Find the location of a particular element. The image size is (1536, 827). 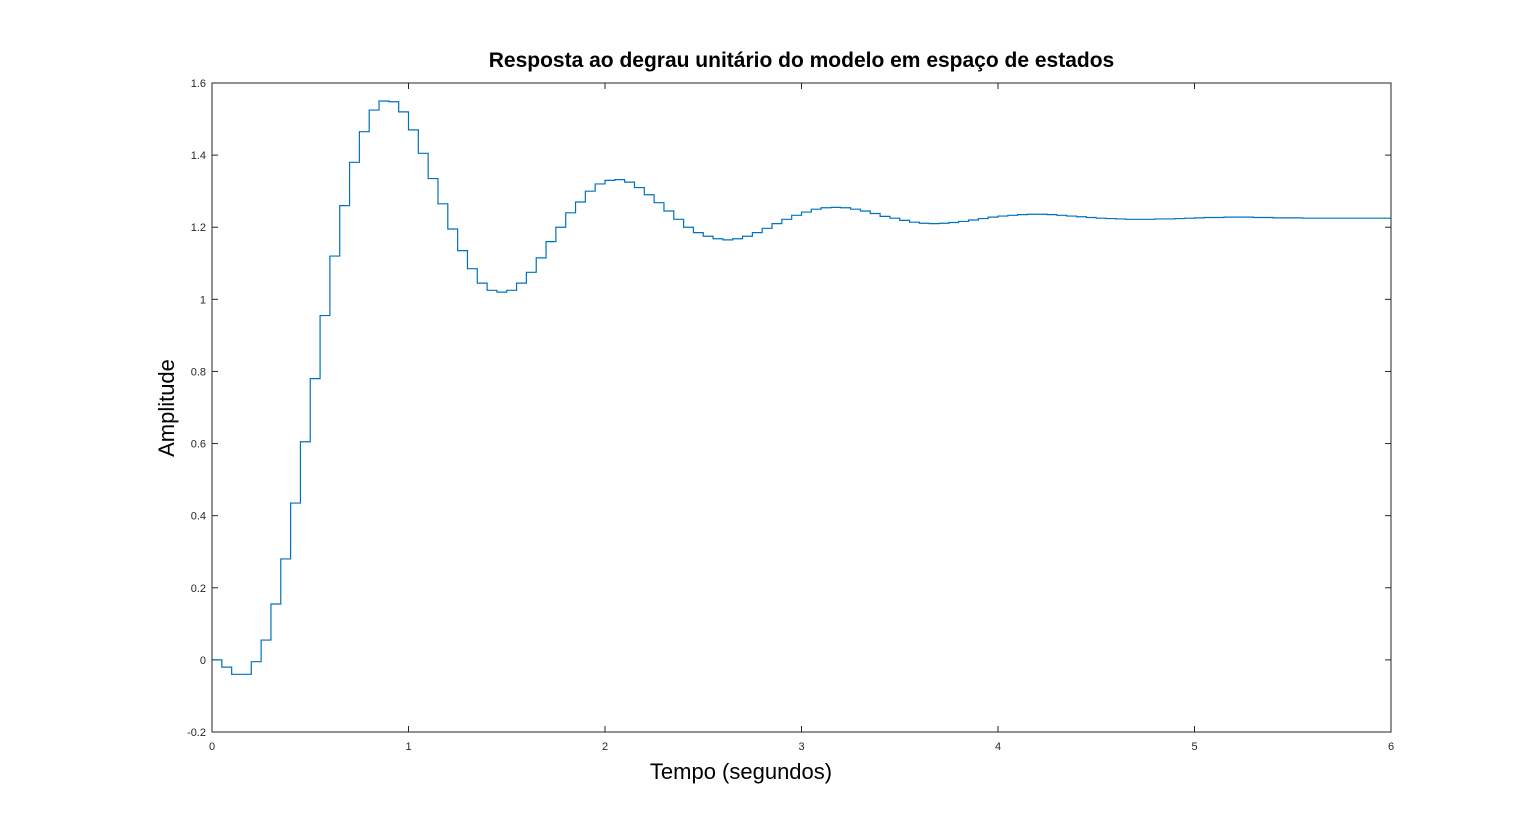

y-axis-label: Amplitude is located at coordinates (166, 408).